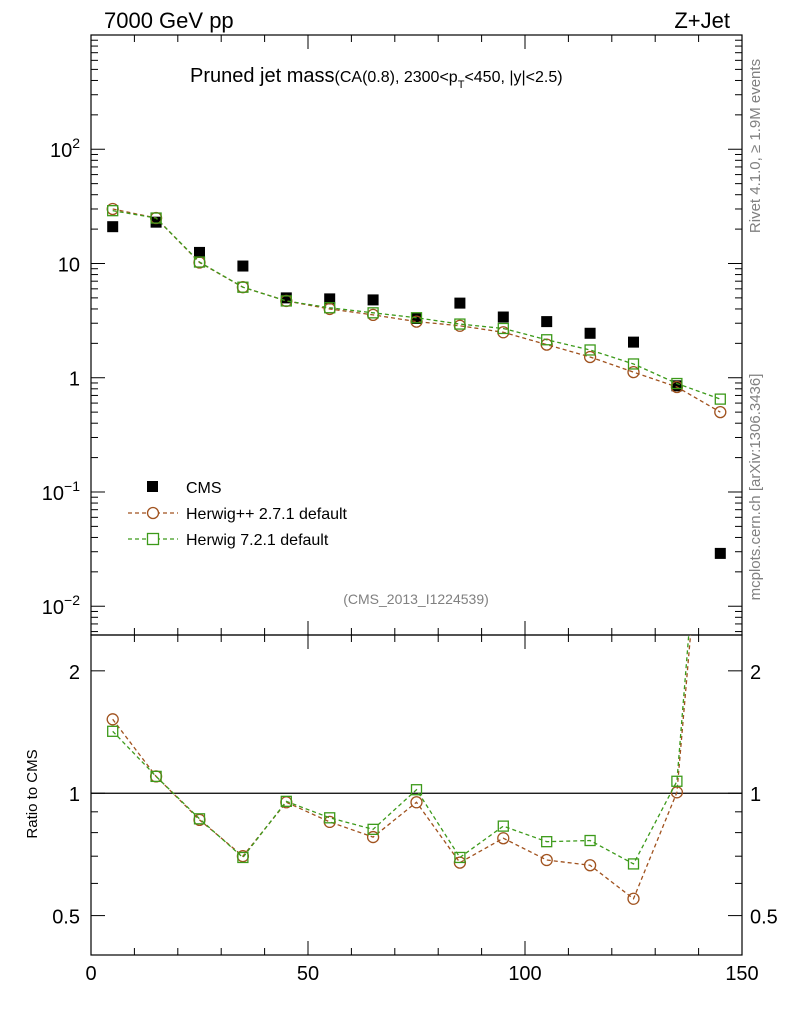  What do you see at coordinates (741, 974) in the screenshot?
I see `x-tick-label: 150` at bounding box center [741, 974].